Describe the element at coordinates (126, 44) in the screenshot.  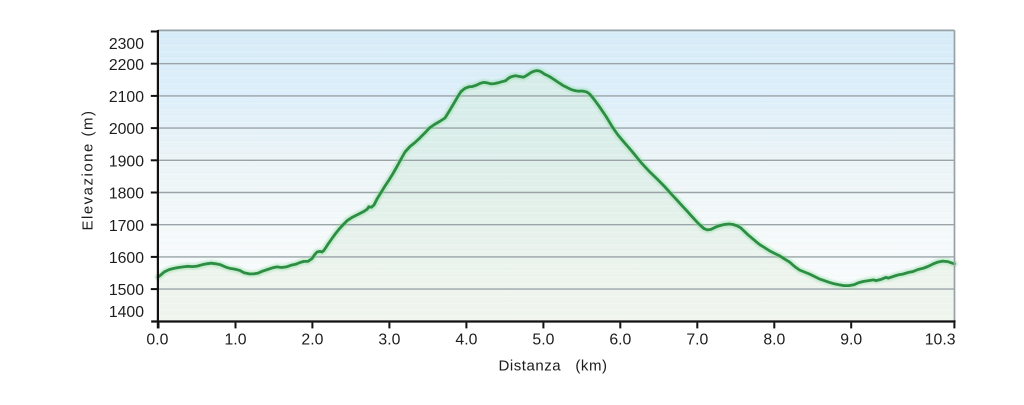
I see `svg-text: 2300` at that location.